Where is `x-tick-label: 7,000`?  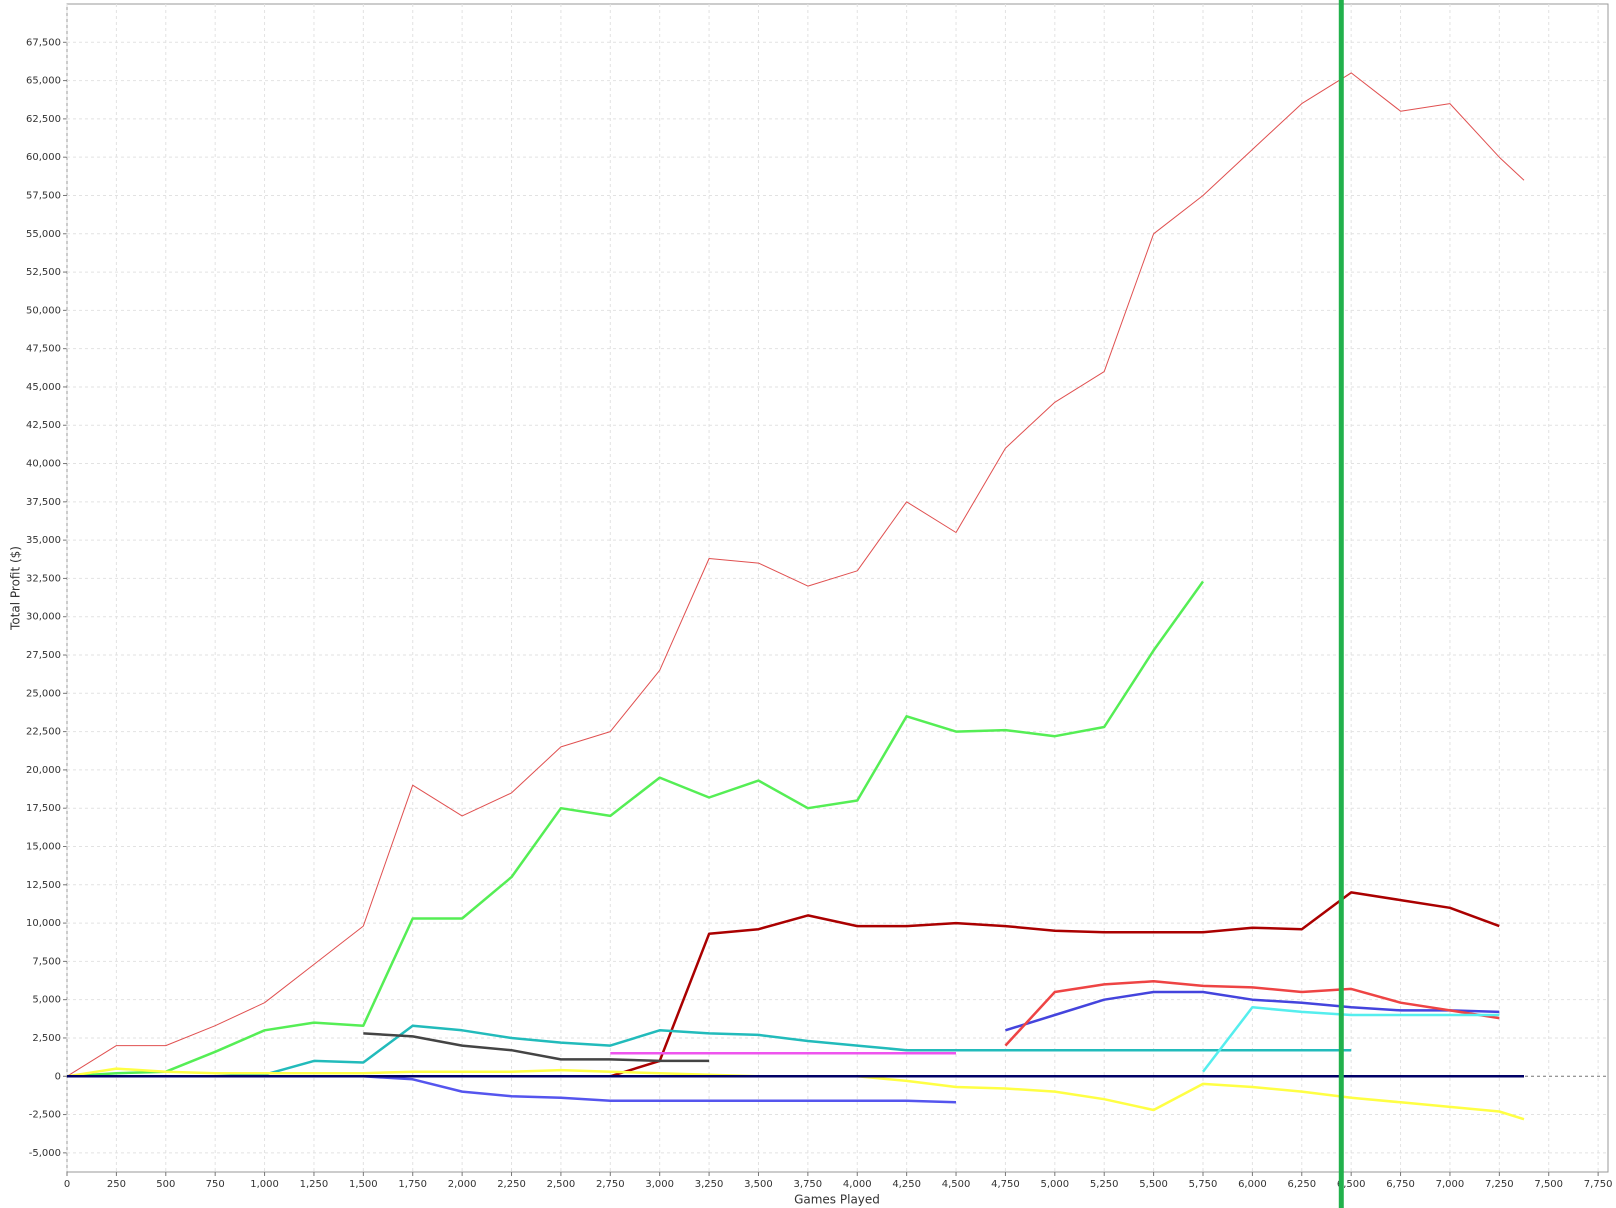 x-tick-label: 7,000 is located at coordinates (1450, 1184).